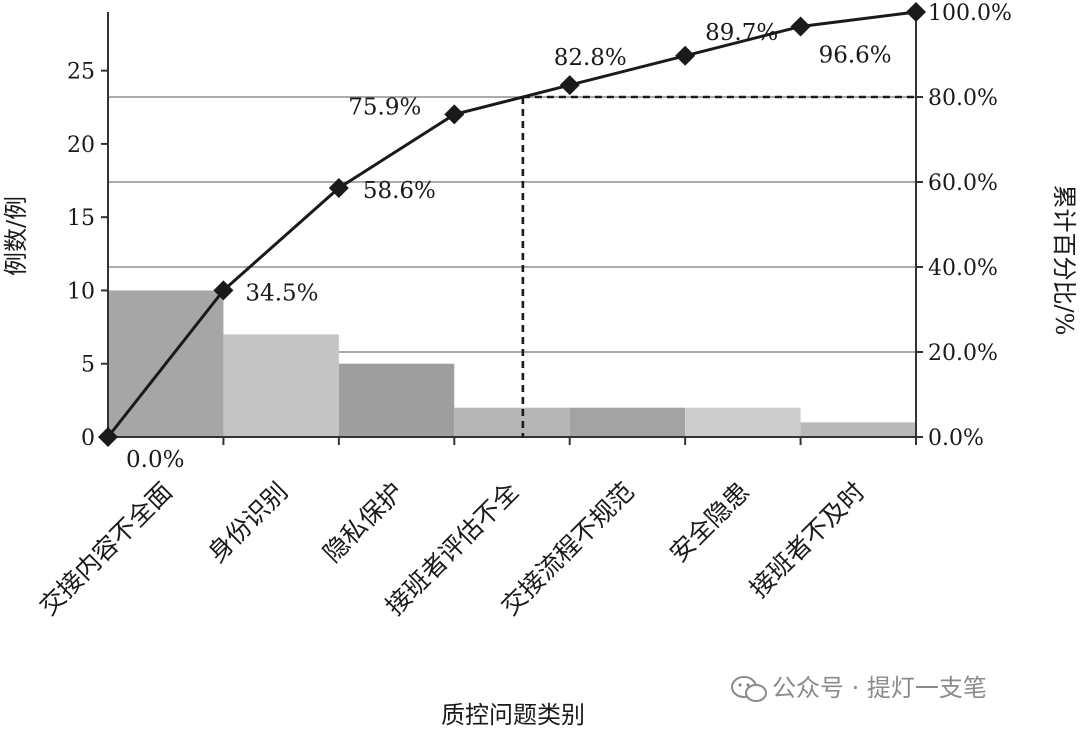 This screenshot has height=729, width=1080. I want to click on y-tick-label-right: 80.0%, so click(963, 98).